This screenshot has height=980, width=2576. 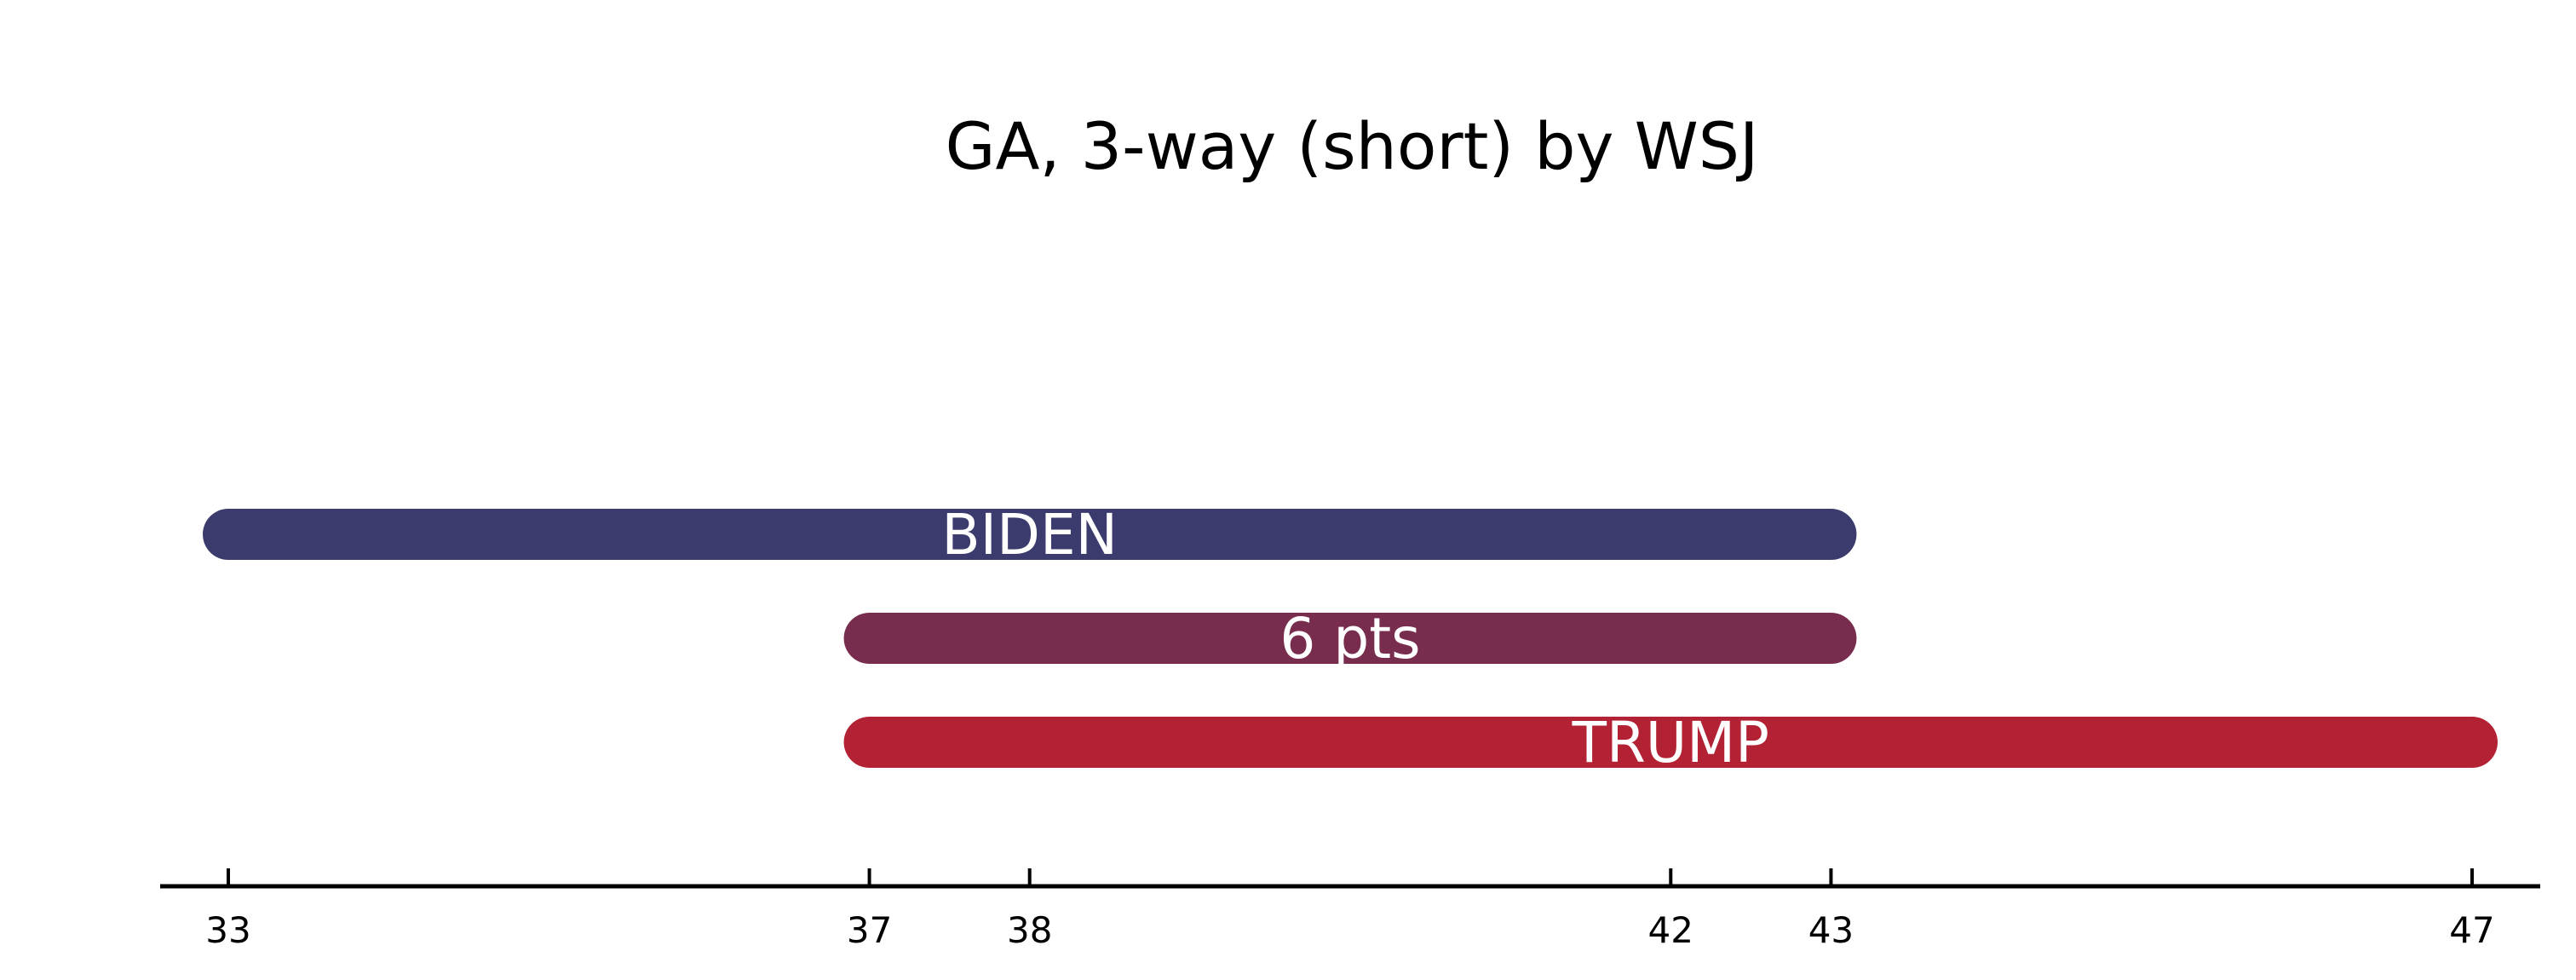 I want to click on bar-biden, so click(x=1030, y=534).